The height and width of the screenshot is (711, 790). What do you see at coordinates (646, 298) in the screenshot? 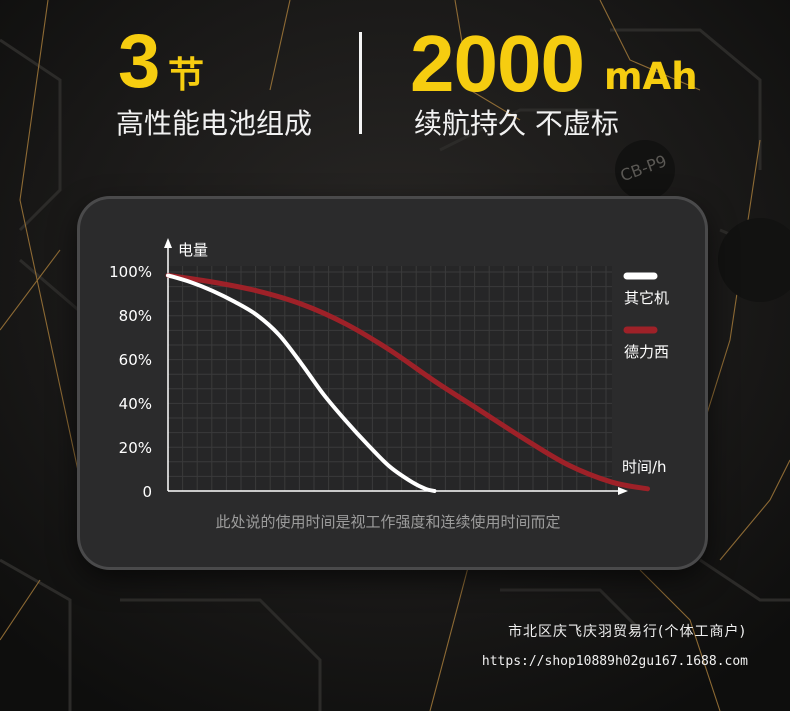
I see `legend-label: 其它机` at bounding box center [646, 298].